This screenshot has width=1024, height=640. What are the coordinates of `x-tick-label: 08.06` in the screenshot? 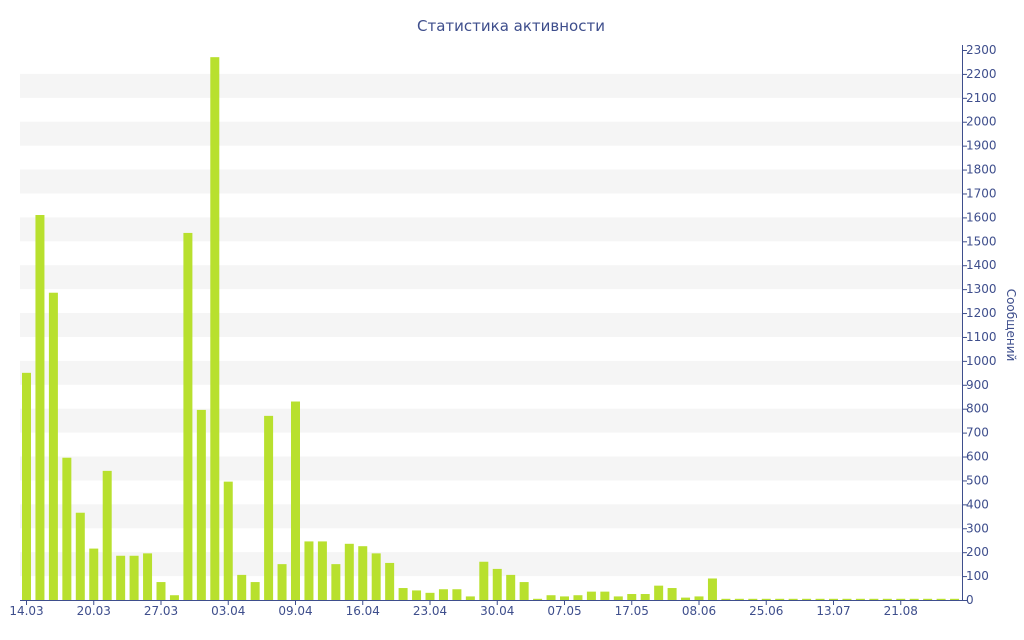 It's located at (699, 611).